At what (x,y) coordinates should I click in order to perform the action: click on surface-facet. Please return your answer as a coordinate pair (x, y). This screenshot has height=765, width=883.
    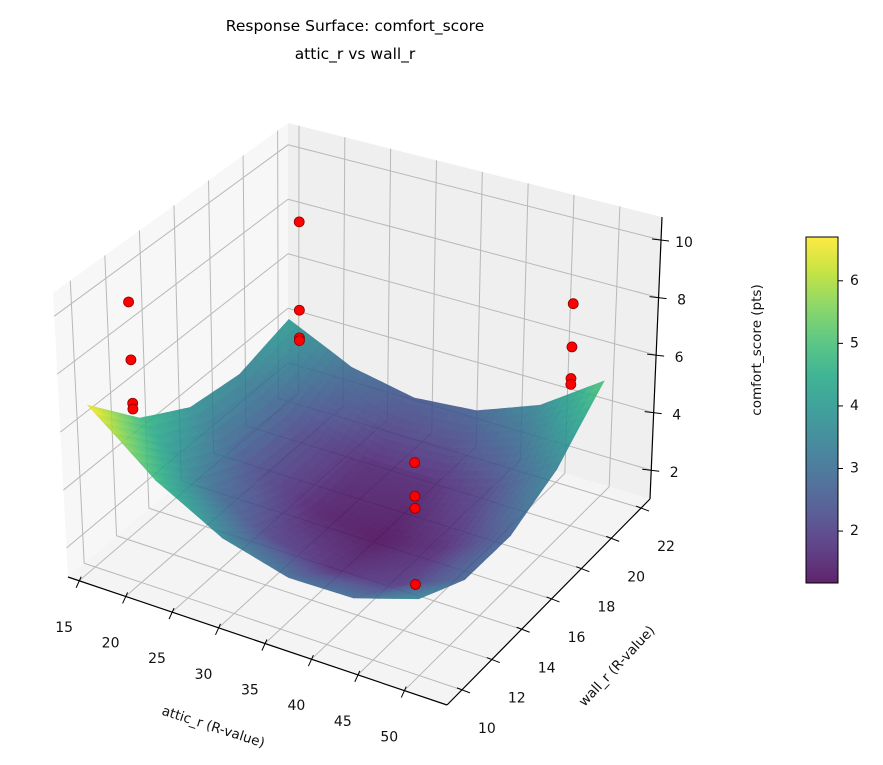
    Looking at the image, I should click on (417, 598).